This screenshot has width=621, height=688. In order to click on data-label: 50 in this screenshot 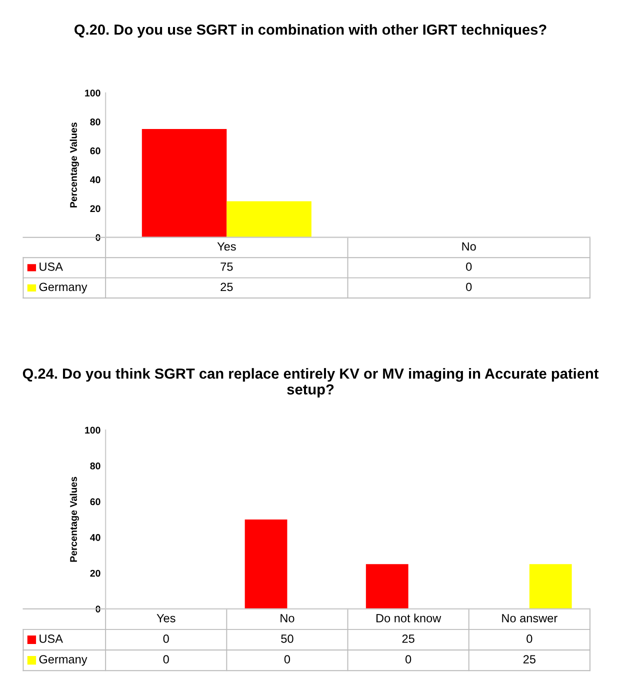, I will do `click(287, 638)`.